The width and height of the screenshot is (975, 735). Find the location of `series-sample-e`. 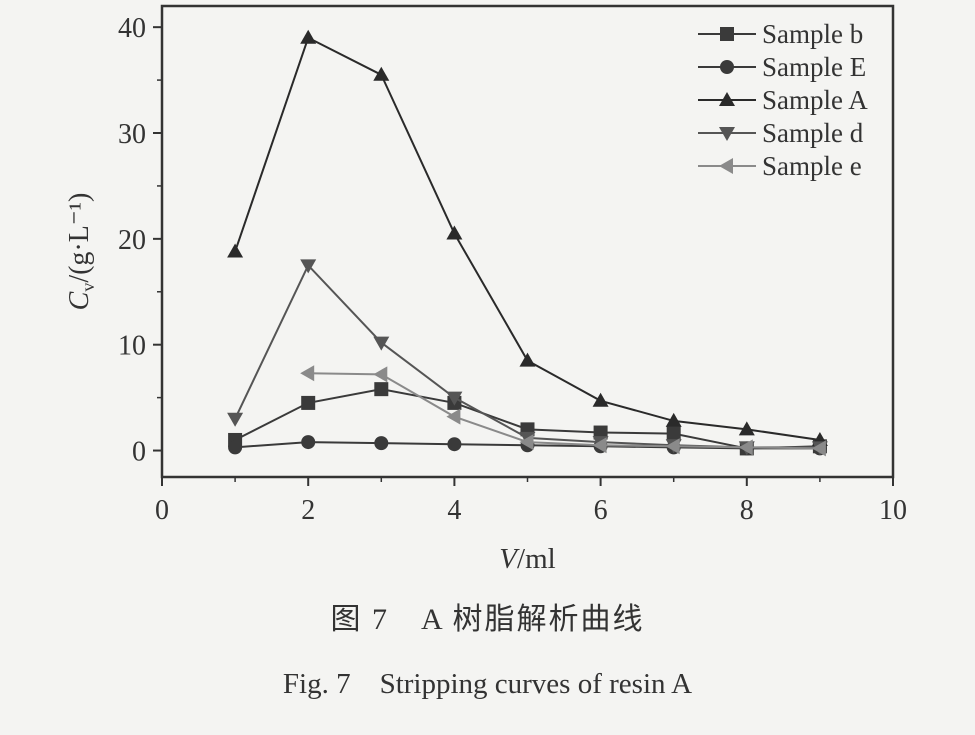

series-sample-e is located at coordinates (563, 411).